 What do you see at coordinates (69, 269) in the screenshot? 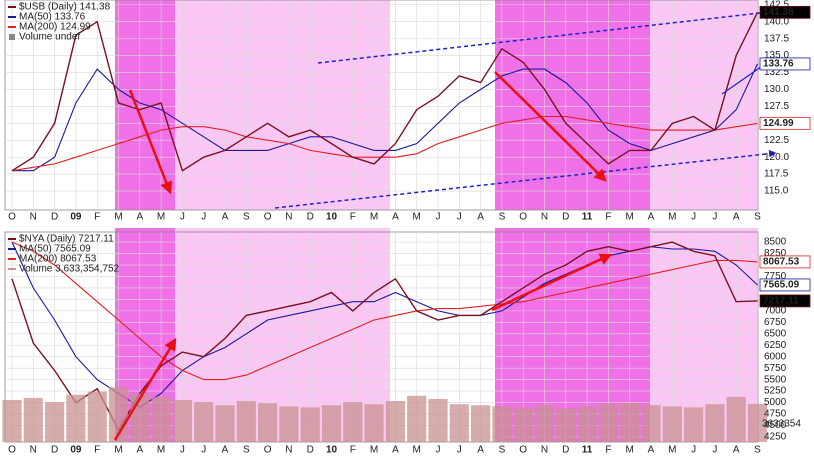
I see `legend-label: Volume 3,633,354,752` at bounding box center [69, 269].